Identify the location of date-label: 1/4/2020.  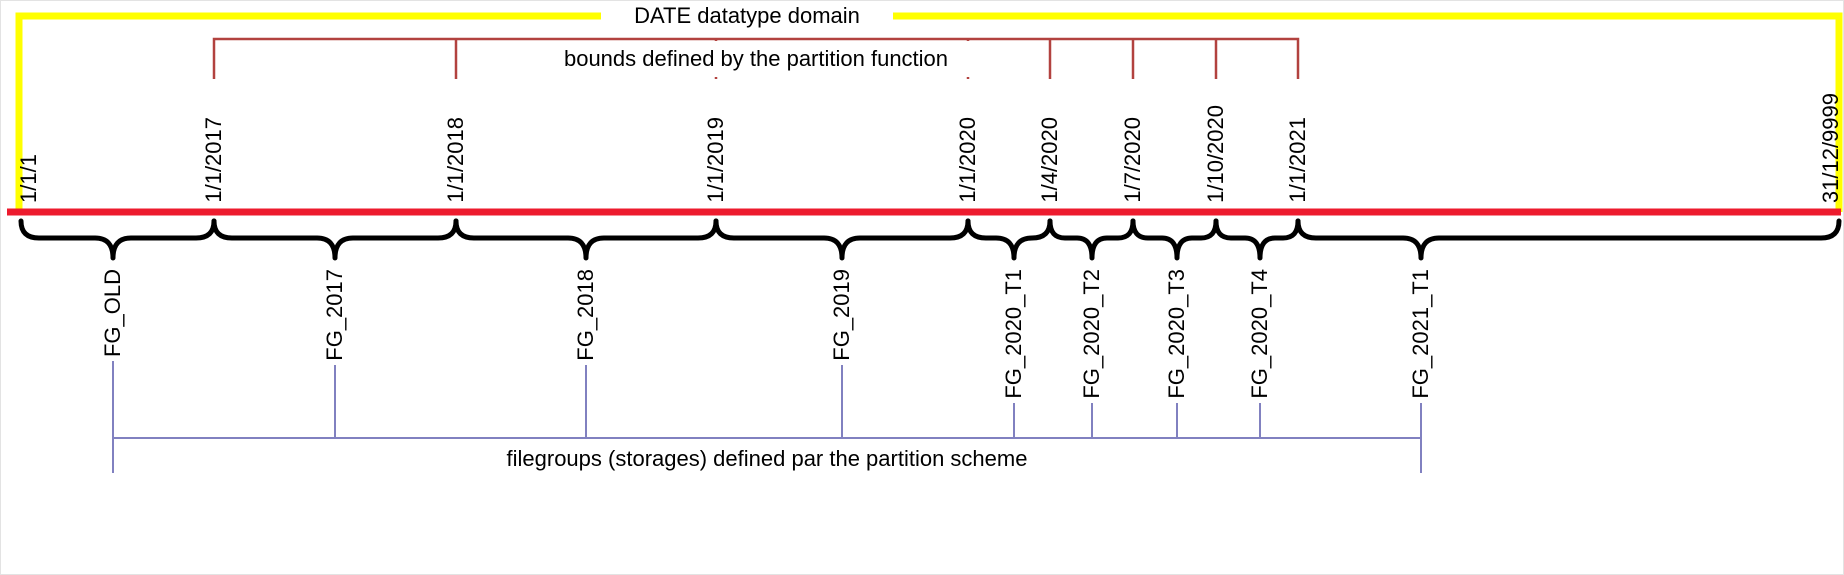
(1049, 160).